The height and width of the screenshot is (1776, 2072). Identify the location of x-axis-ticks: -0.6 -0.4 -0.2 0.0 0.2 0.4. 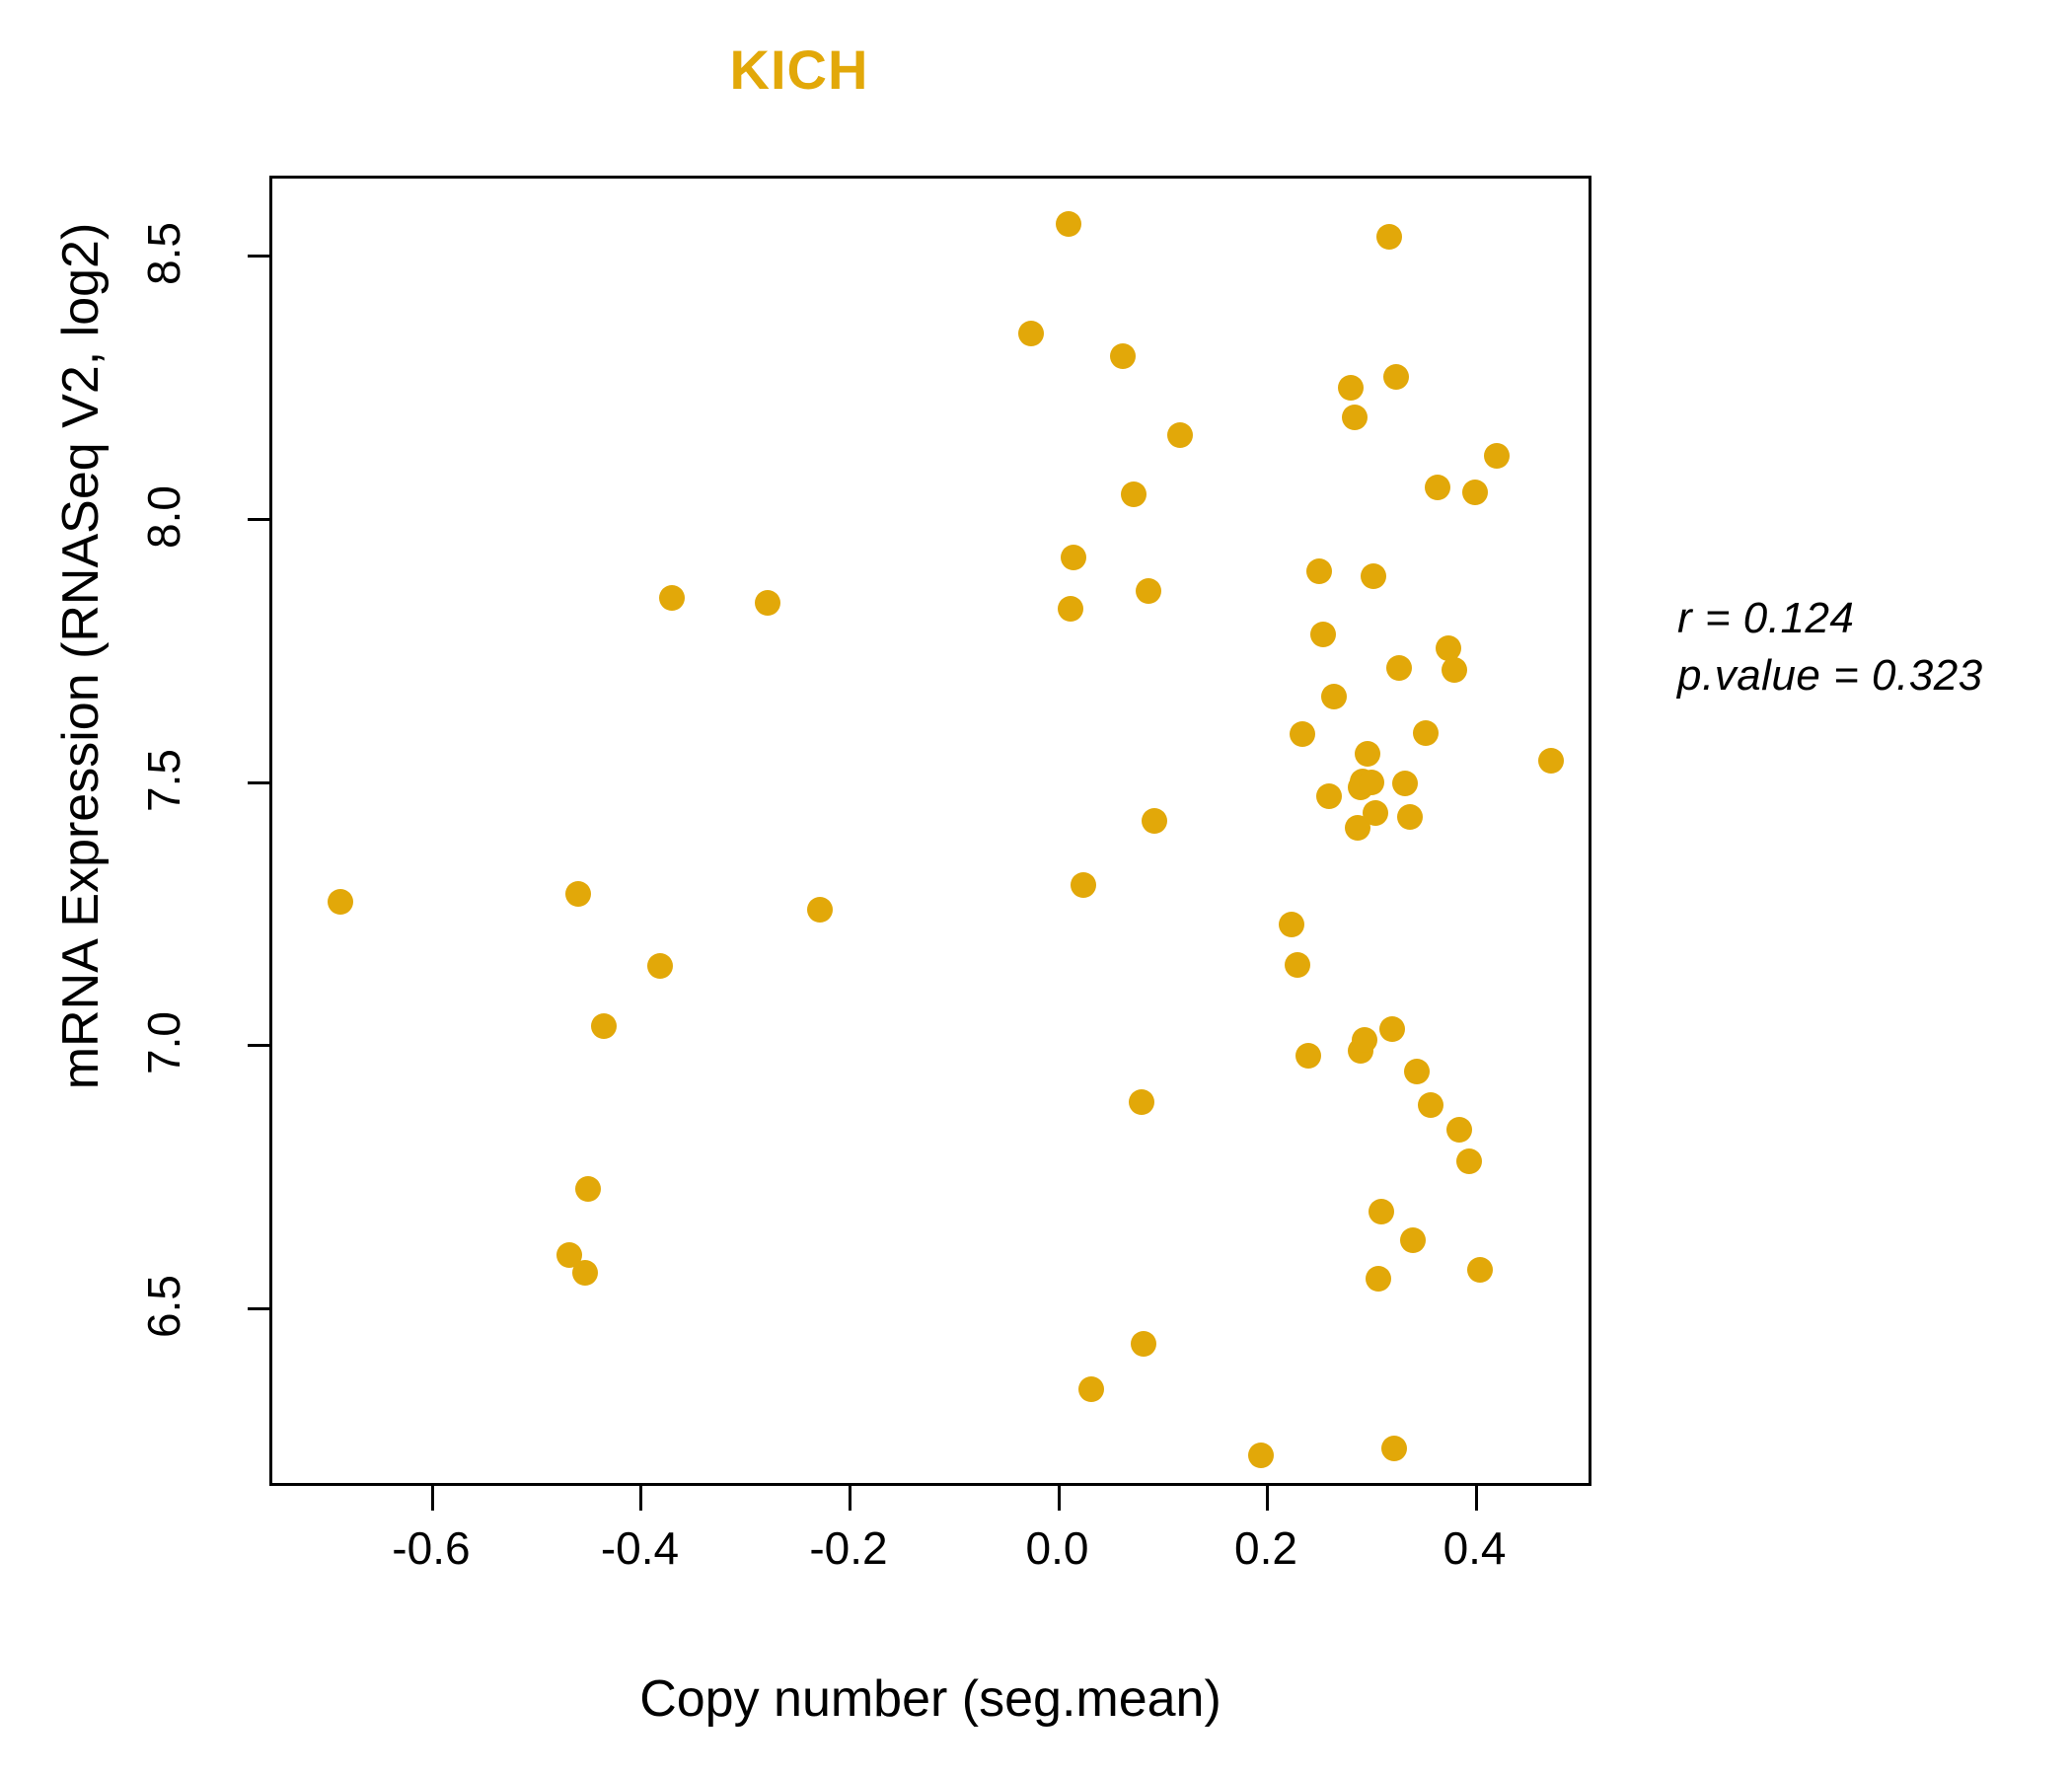
(930, 1545).